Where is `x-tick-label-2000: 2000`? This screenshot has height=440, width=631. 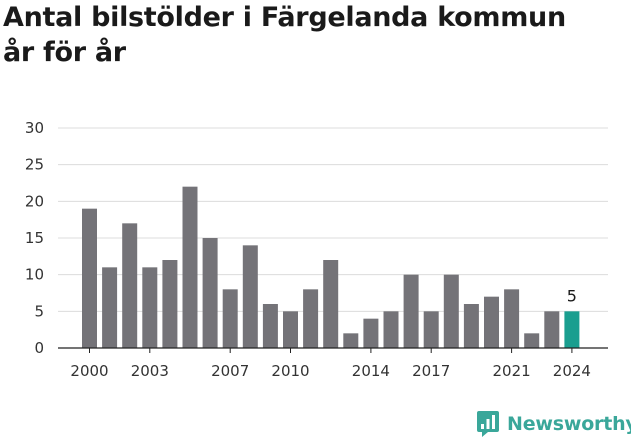 x-tick-label-2000: 2000 is located at coordinates (89, 371).